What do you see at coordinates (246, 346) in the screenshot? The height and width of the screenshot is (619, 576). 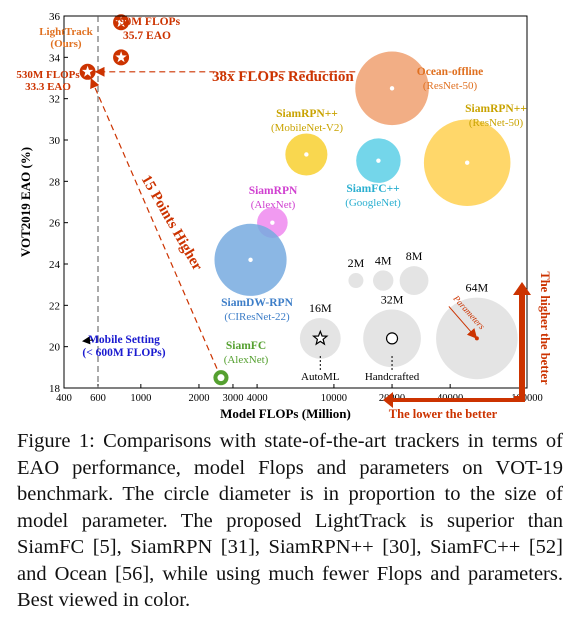 I see `method-name-label: SiamFC` at bounding box center [246, 346].